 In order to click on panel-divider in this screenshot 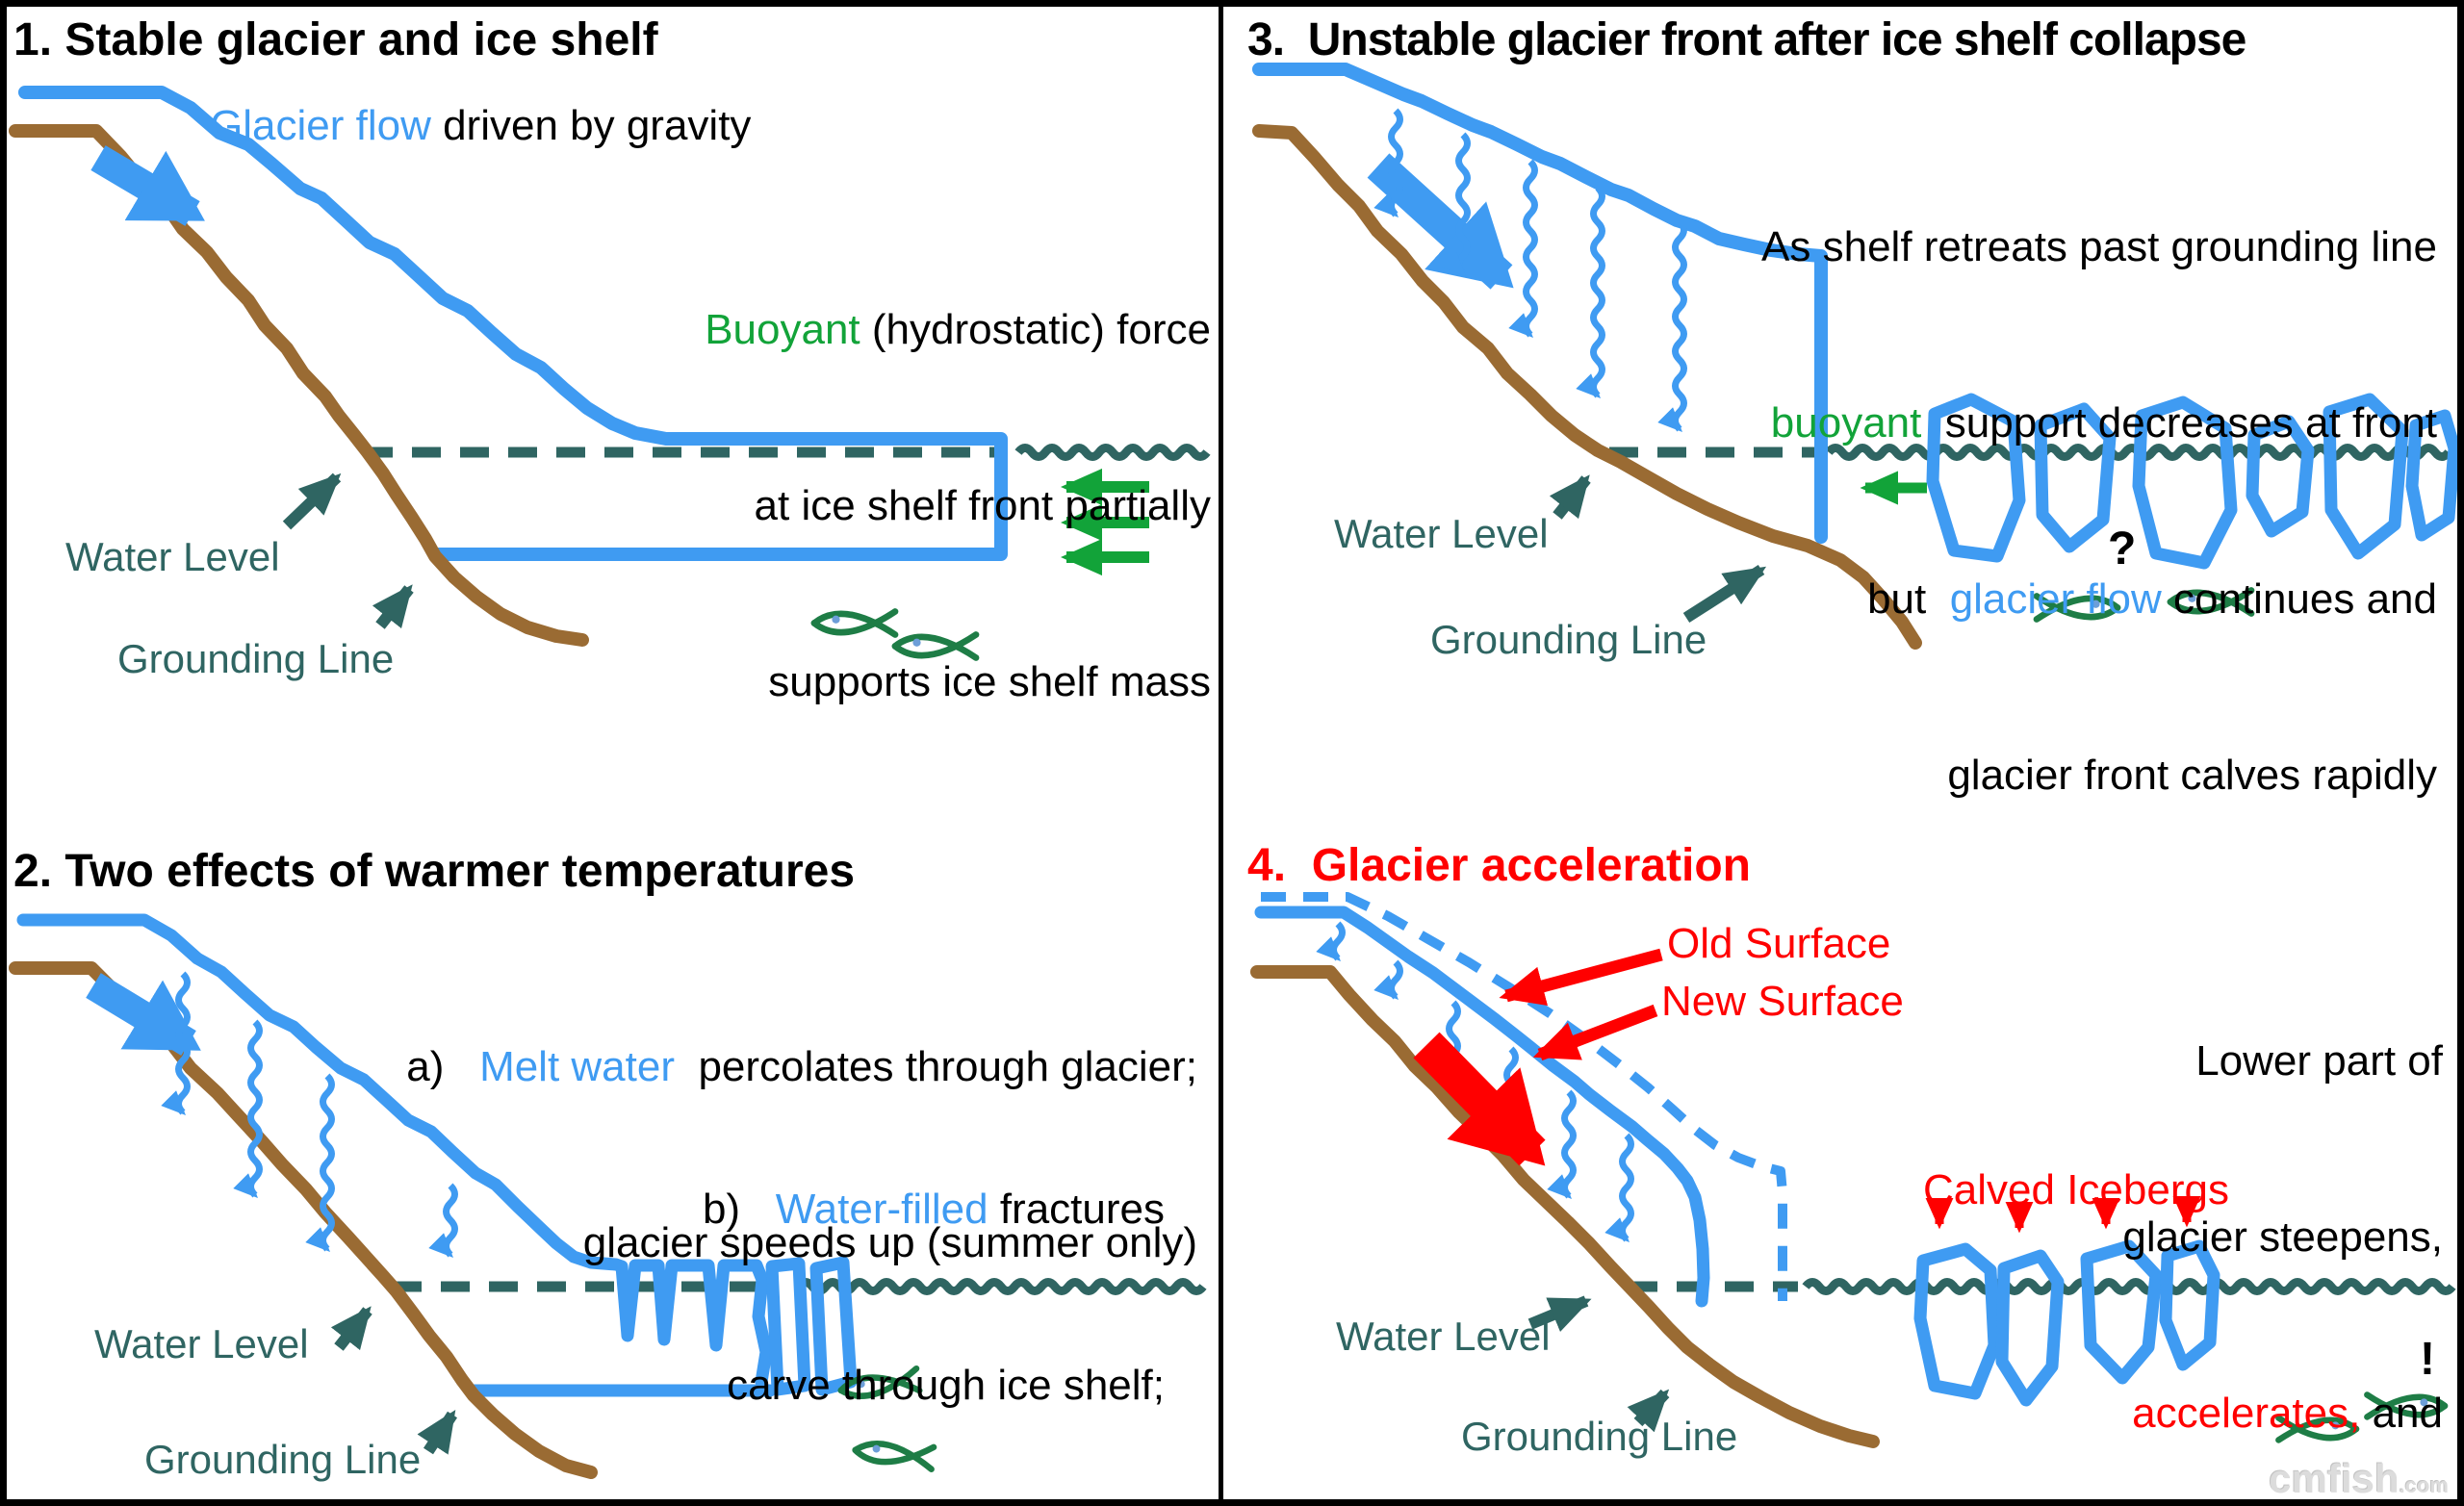, I will do `click(1221, 753)`.